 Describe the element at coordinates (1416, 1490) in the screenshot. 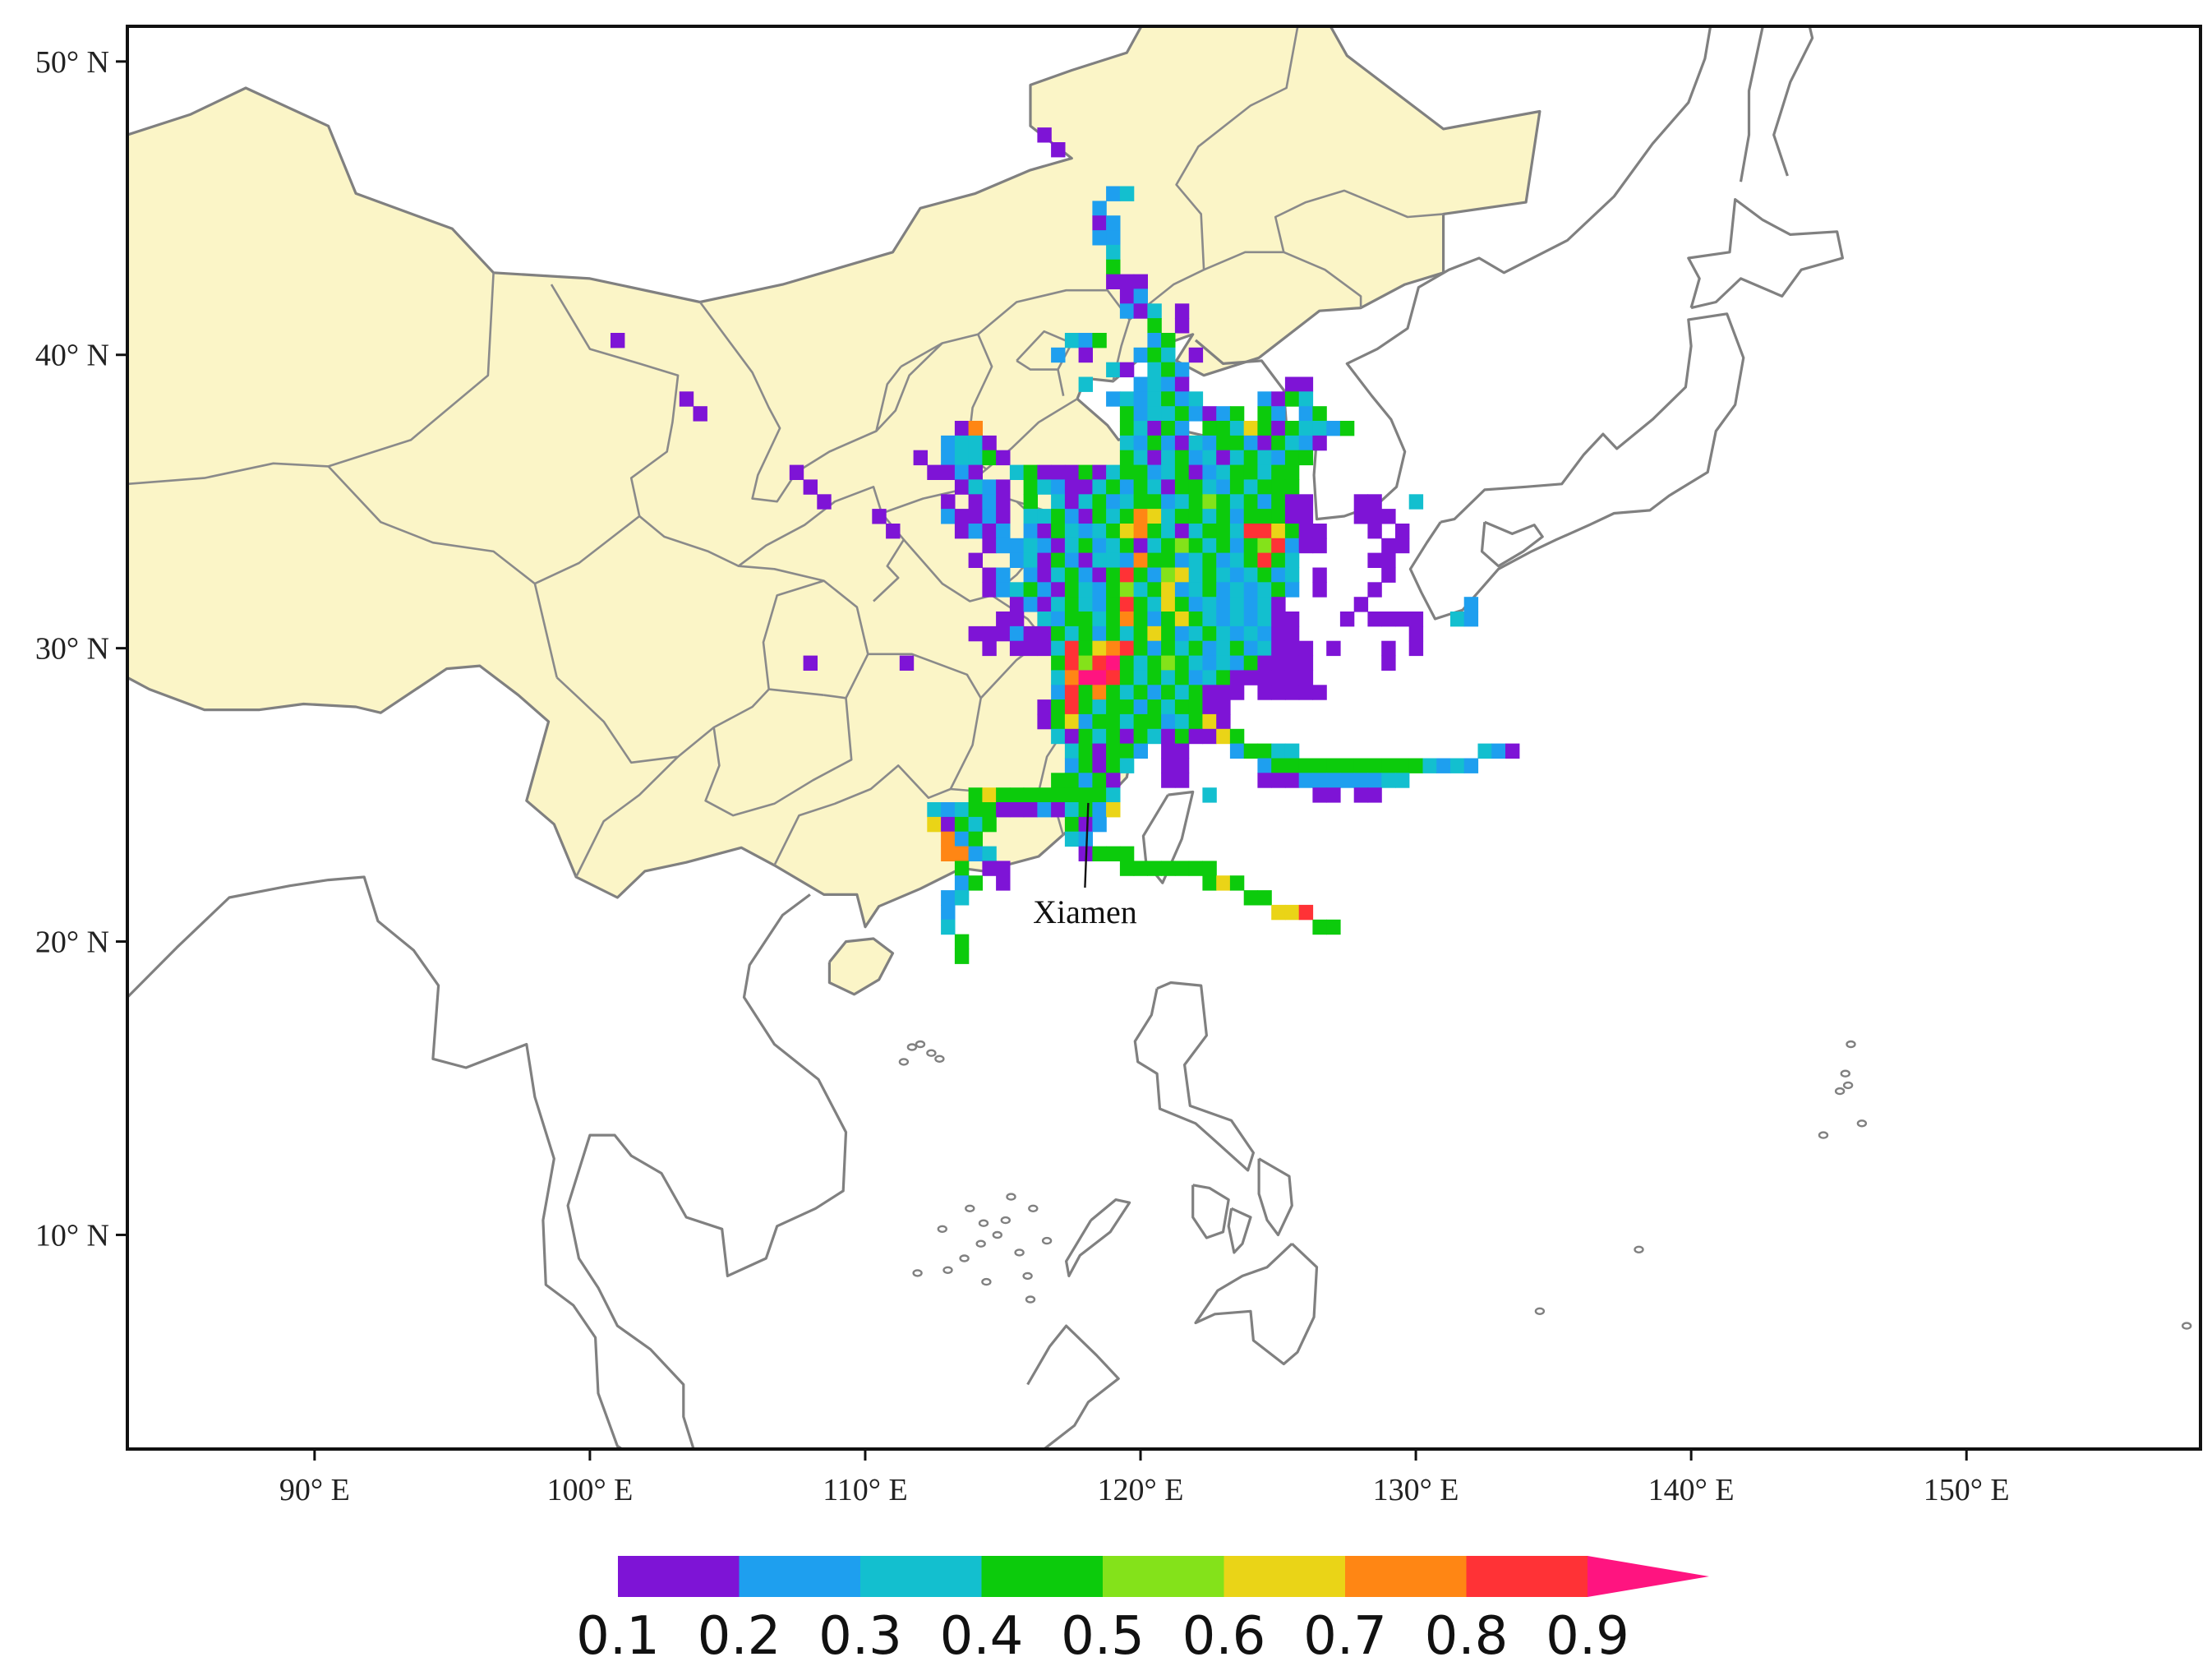

I see `x-tick-label: 130° E` at that location.